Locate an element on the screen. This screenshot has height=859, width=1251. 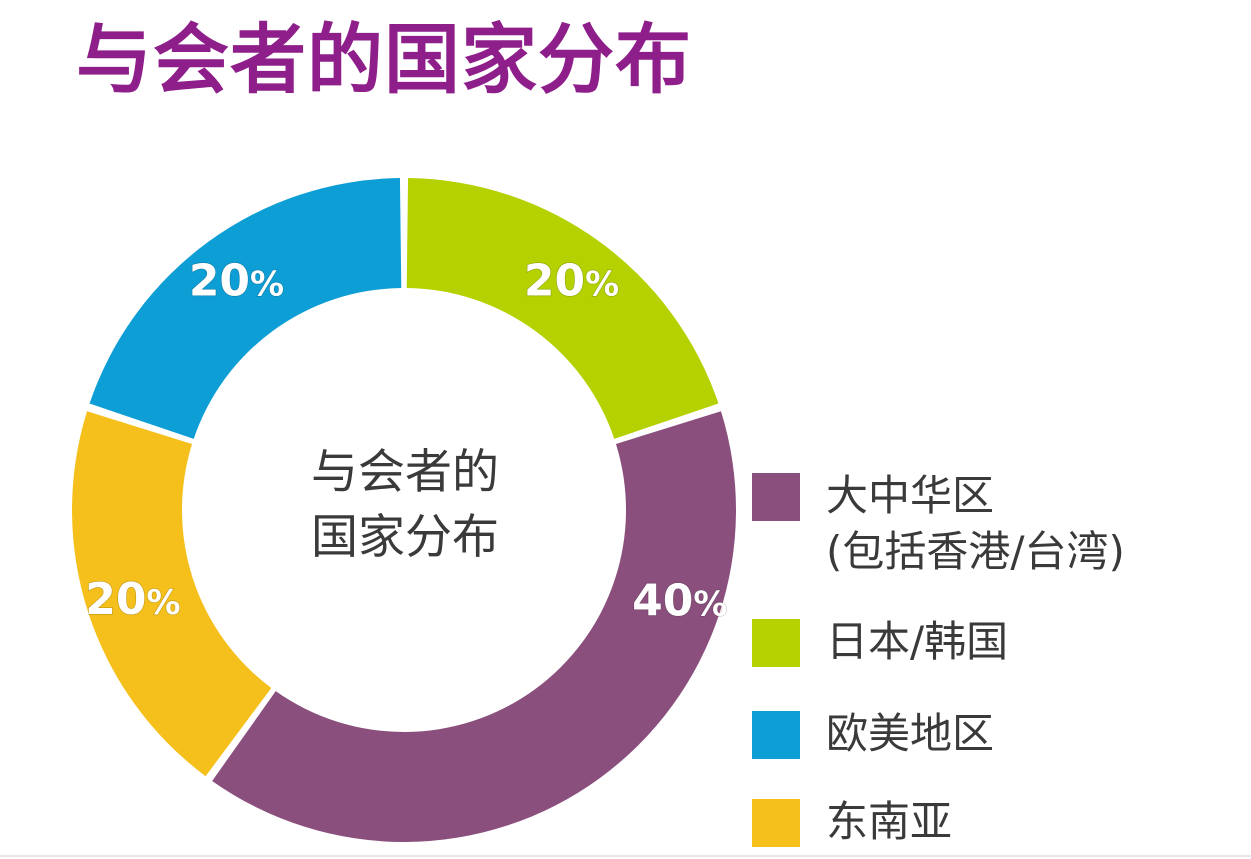
legend-swatch-japan-korea is located at coordinates (776, 643).